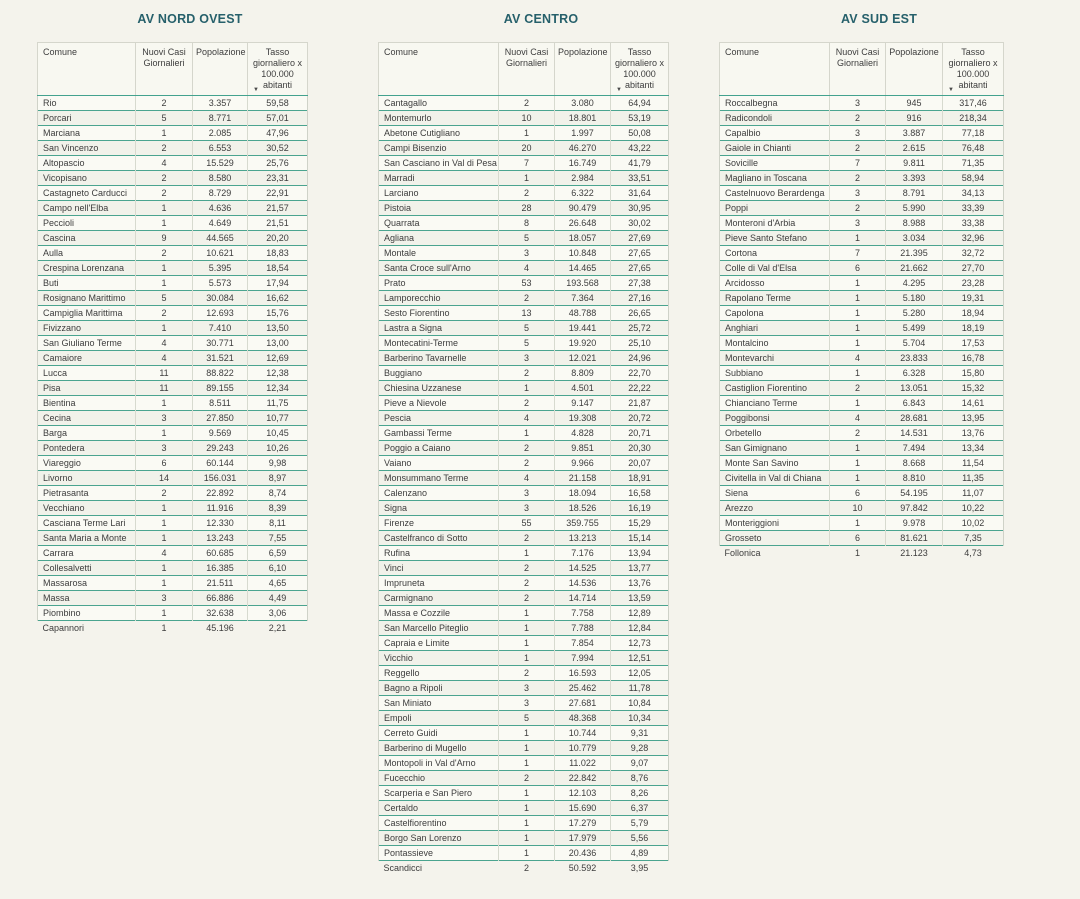  Describe the element at coordinates (172, 133) in the screenshot. I see `table-row: Marciana 1 2.085 47,96` at that location.